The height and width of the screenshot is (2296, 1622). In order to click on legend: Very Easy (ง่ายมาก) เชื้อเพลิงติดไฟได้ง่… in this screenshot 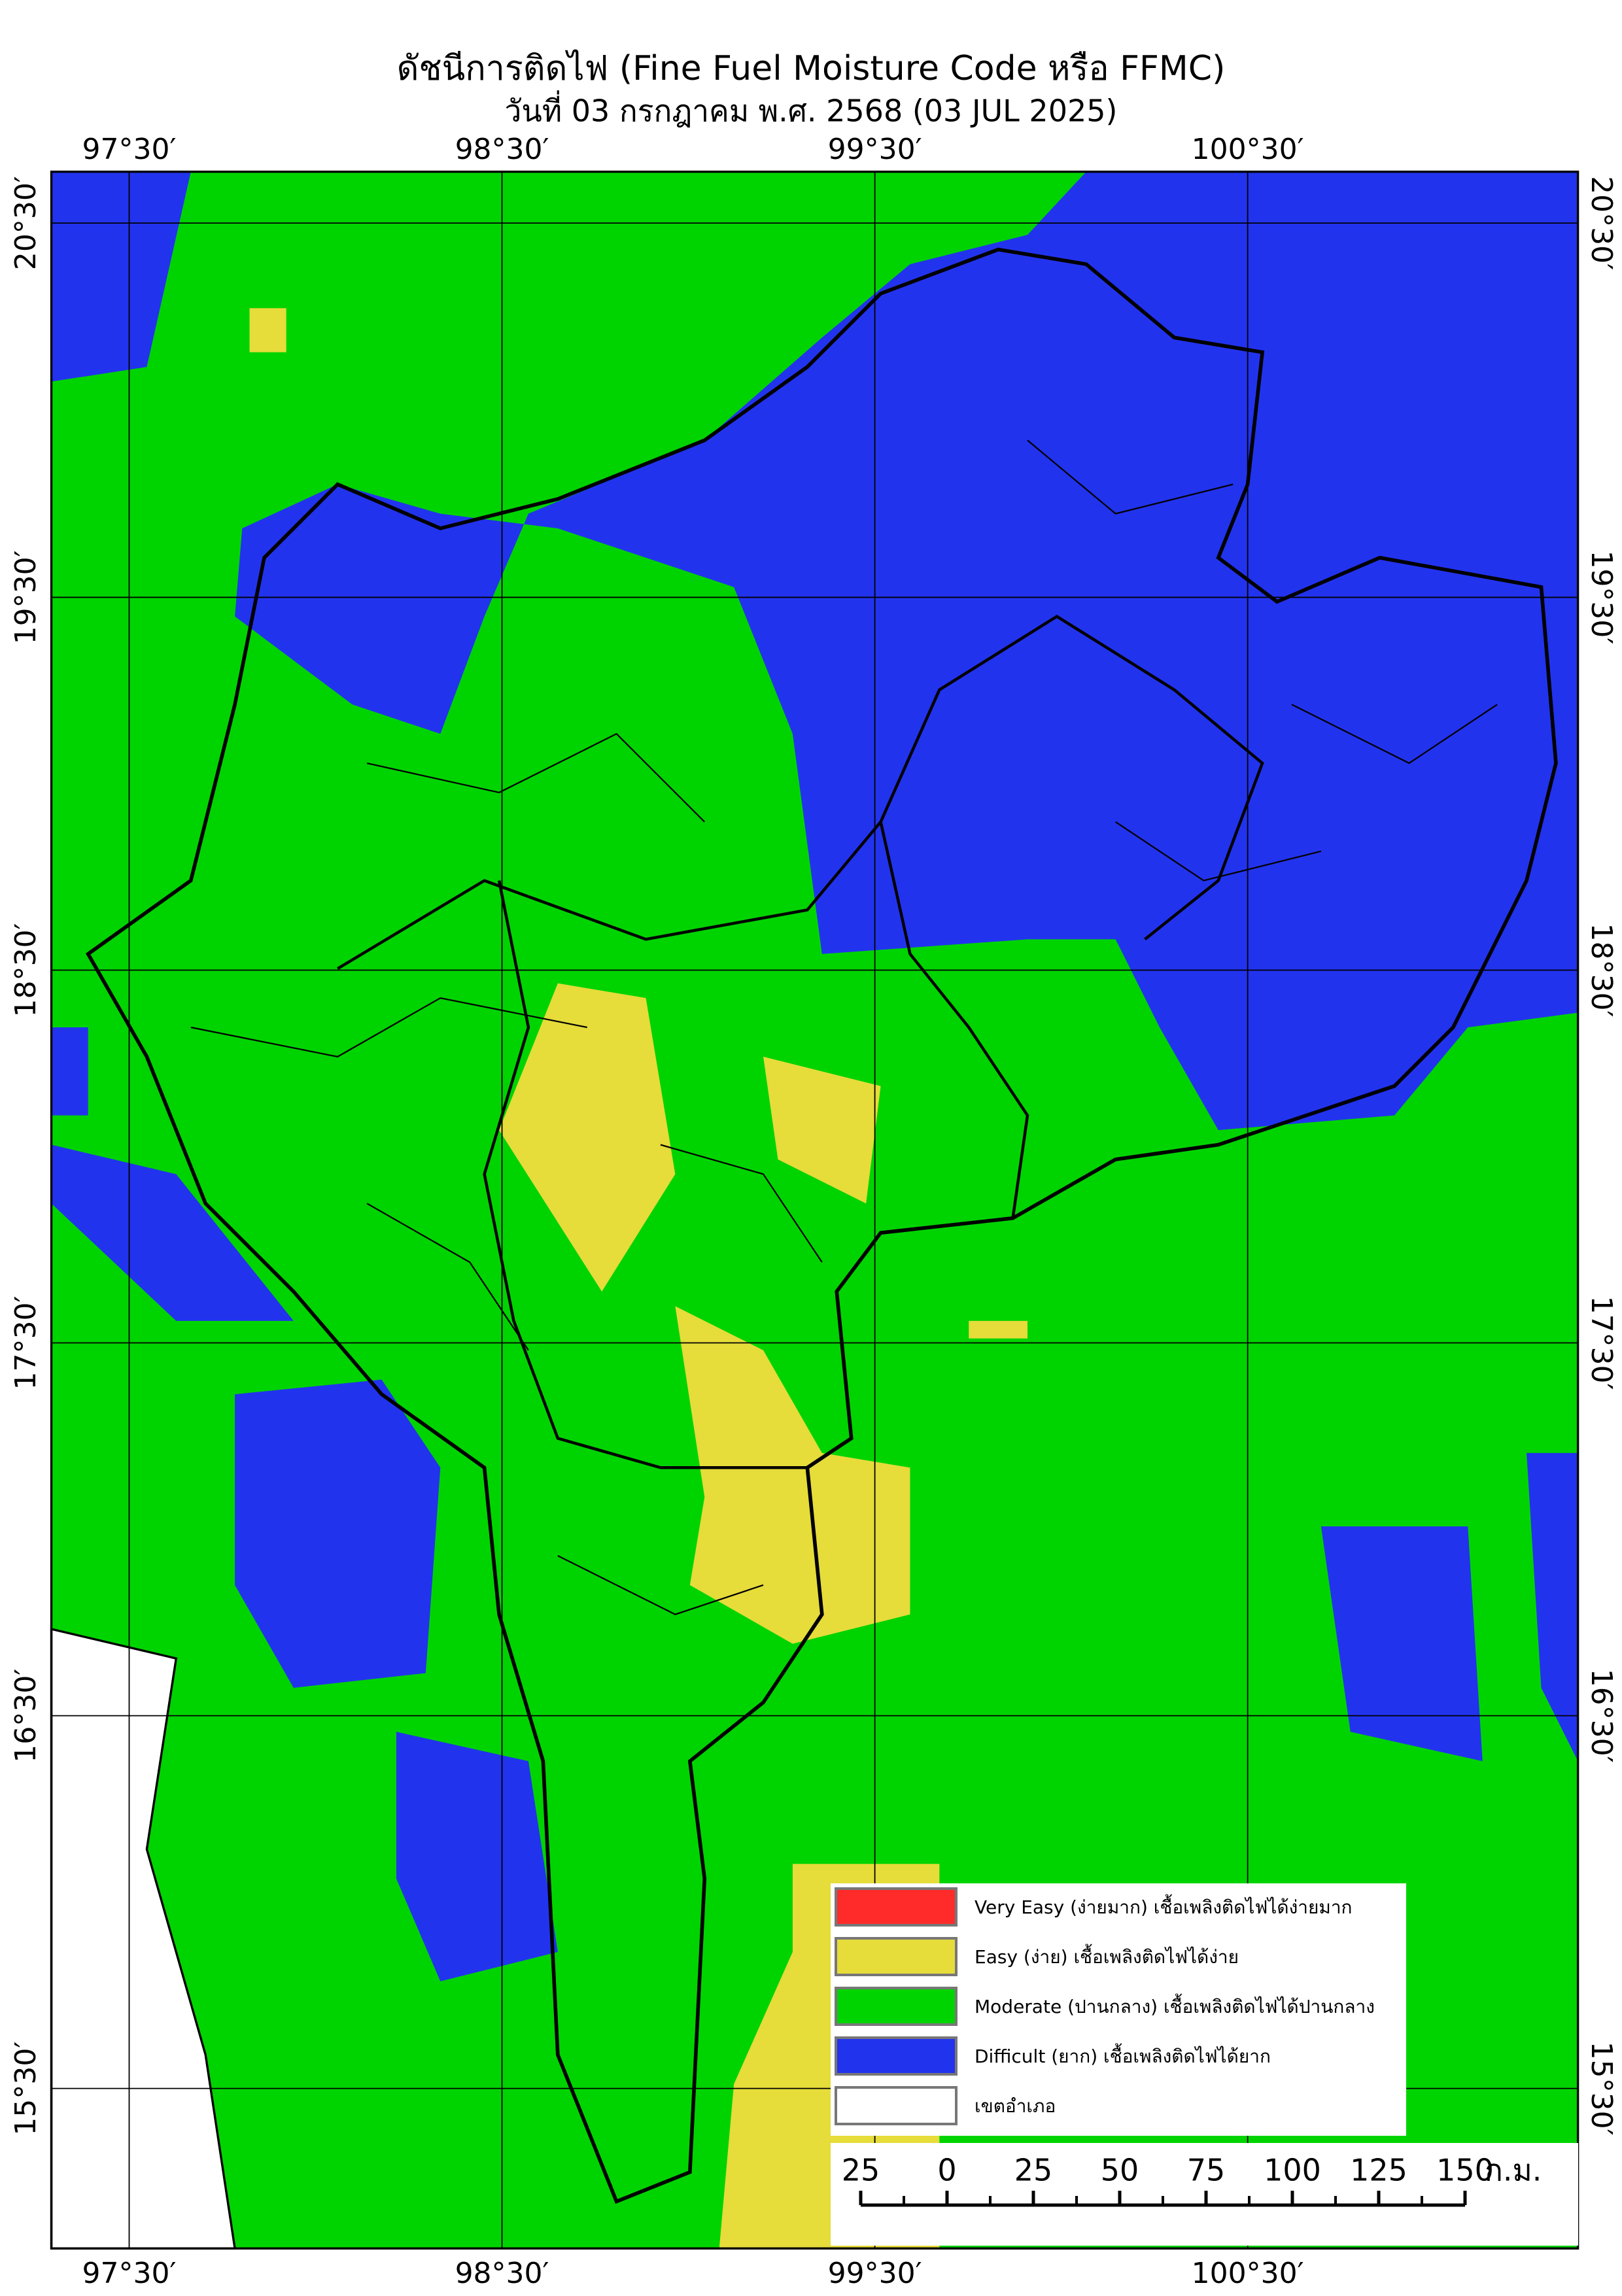, I will do `click(1119, 2009)`.